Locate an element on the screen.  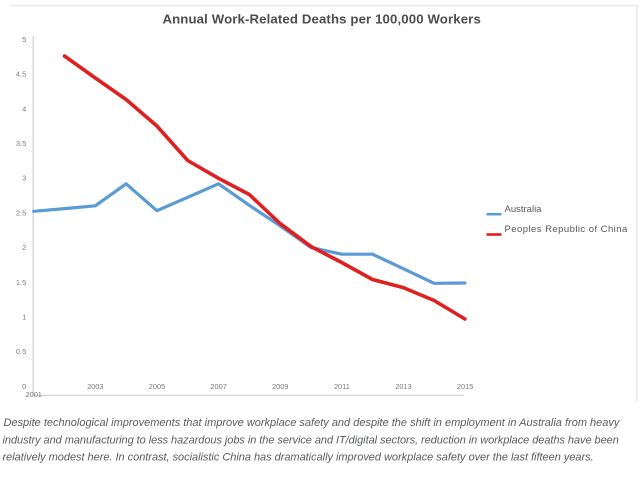
svg-text: 4.5 is located at coordinates (21, 74).